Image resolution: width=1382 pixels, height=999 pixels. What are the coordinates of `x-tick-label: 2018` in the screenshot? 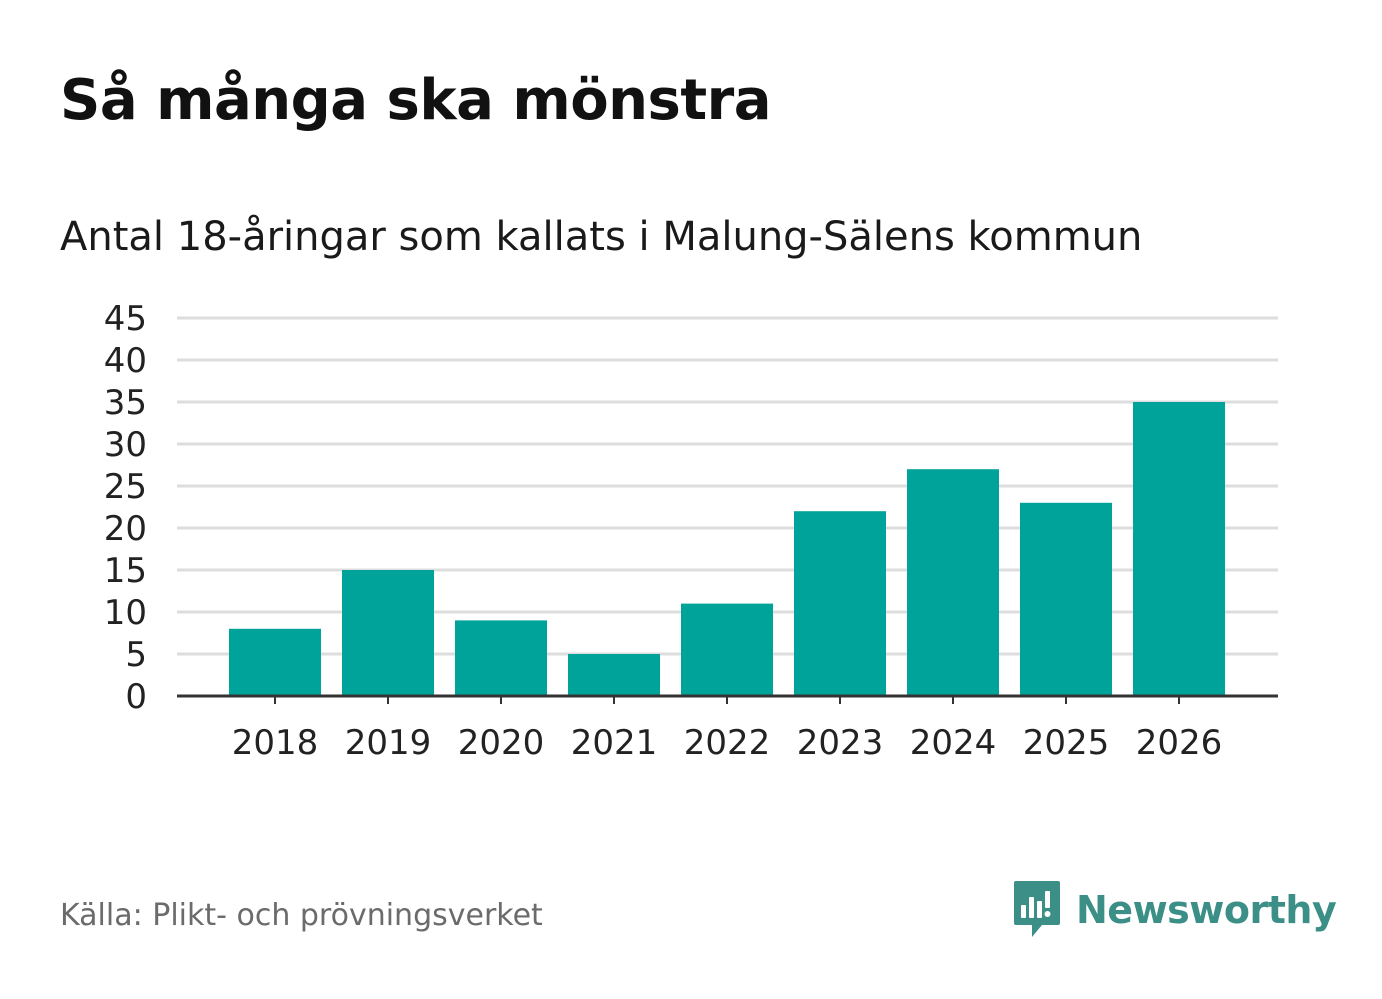 It's located at (275, 743).